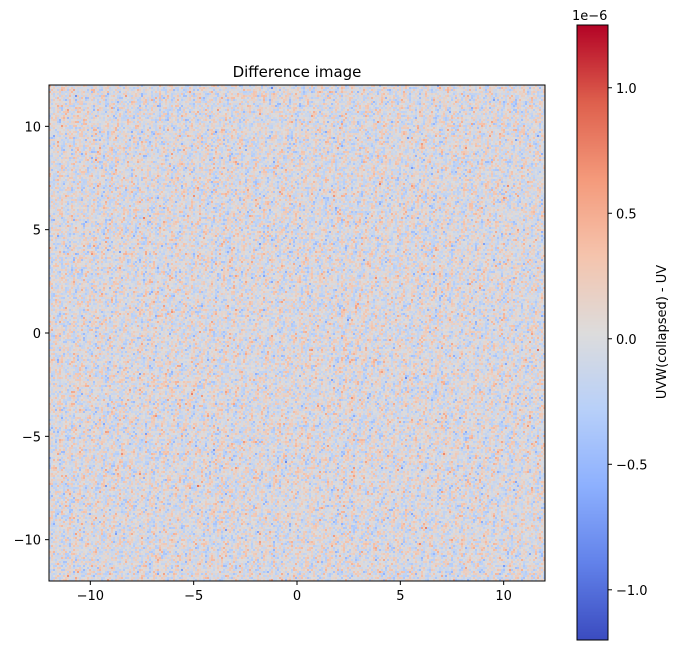 This screenshot has width=679, height=651. I want to click on x-tick-label: 0, so click(297, 596).